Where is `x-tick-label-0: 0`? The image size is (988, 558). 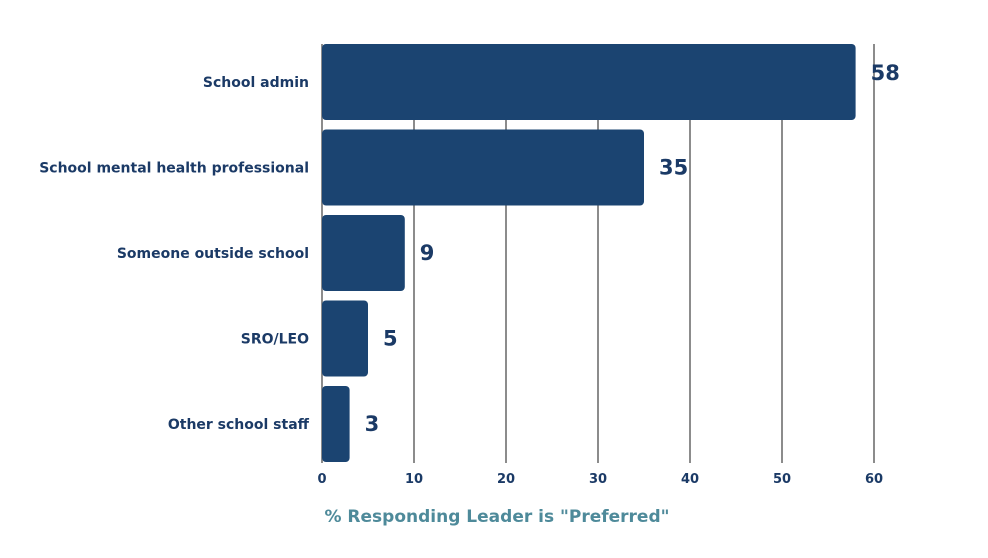
x-tick-label-0: 0 is located at coordinates (321, 479).